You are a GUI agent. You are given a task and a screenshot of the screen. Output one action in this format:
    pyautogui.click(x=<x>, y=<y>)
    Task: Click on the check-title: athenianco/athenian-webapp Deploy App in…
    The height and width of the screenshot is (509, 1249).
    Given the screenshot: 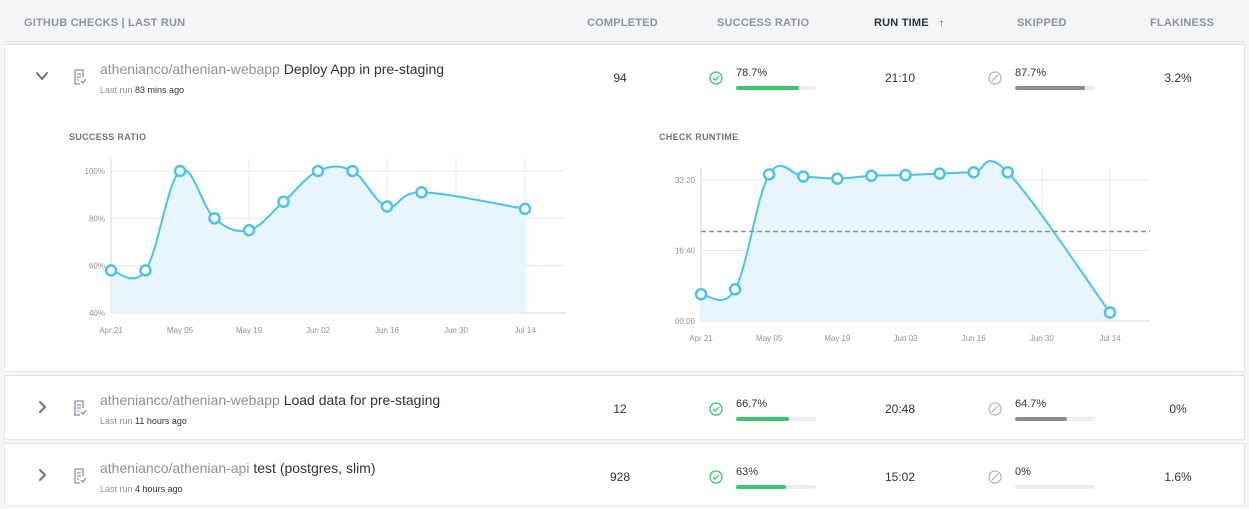 What is the action you would take?
    pyautogui.click(x=272, y=69)
    